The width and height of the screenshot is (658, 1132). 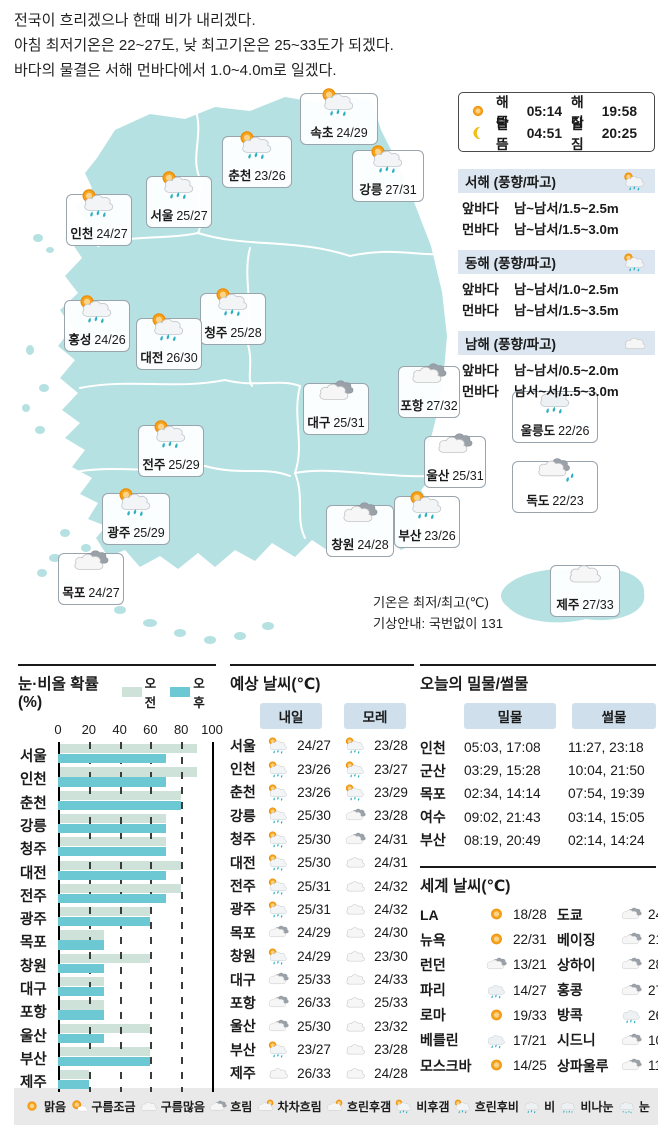 What do you see at coordinates (446, 1065) in the screenshot?
I see `world-city: 모스크바` at bounding box center [446, 1065].